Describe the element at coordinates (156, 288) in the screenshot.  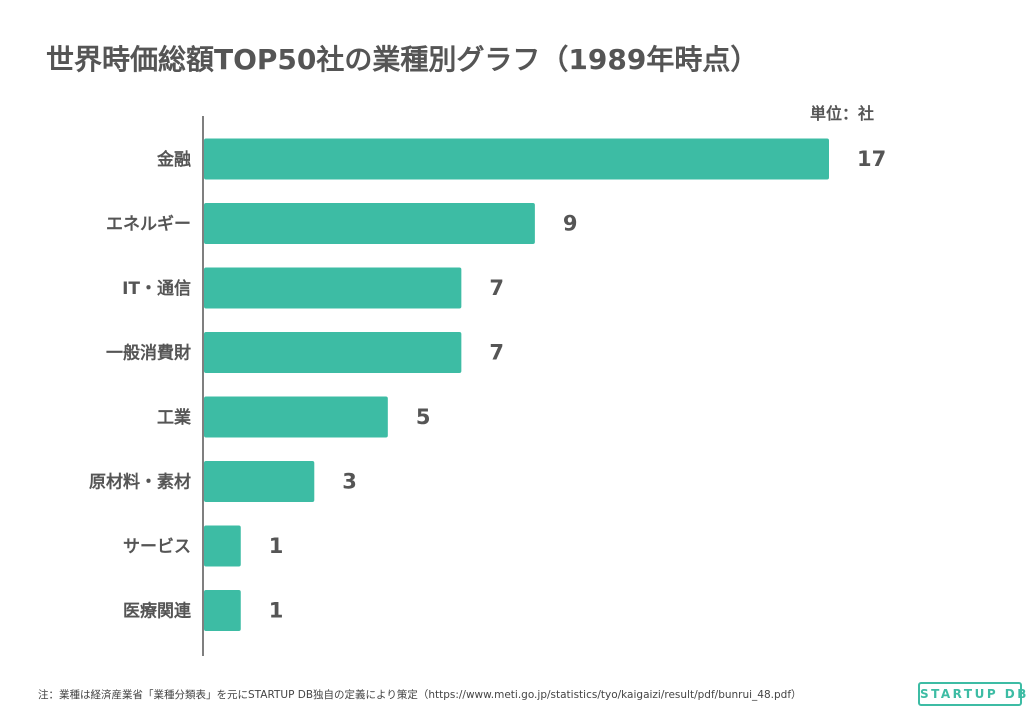
I see `category-label: IT・通信` at that location.